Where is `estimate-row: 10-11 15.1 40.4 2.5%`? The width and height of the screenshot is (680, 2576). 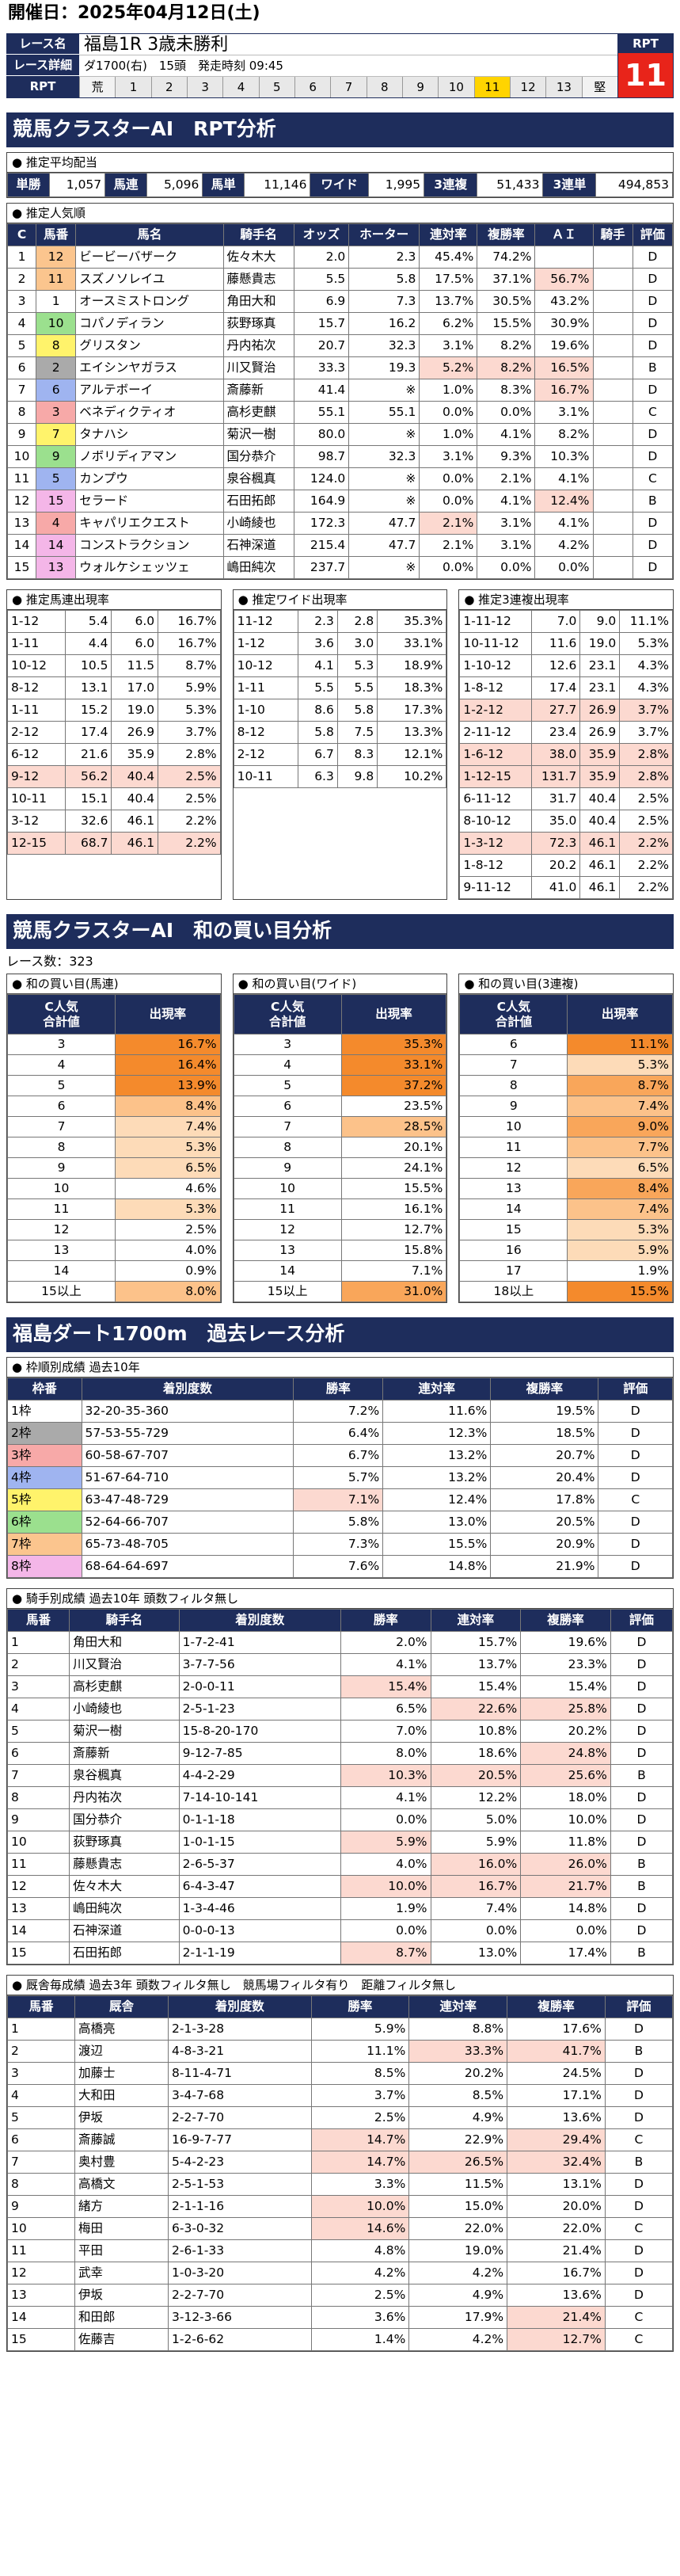
estimate-row: 10-11 15.1 40.4 2.5% is located at coordinates (114, 798).